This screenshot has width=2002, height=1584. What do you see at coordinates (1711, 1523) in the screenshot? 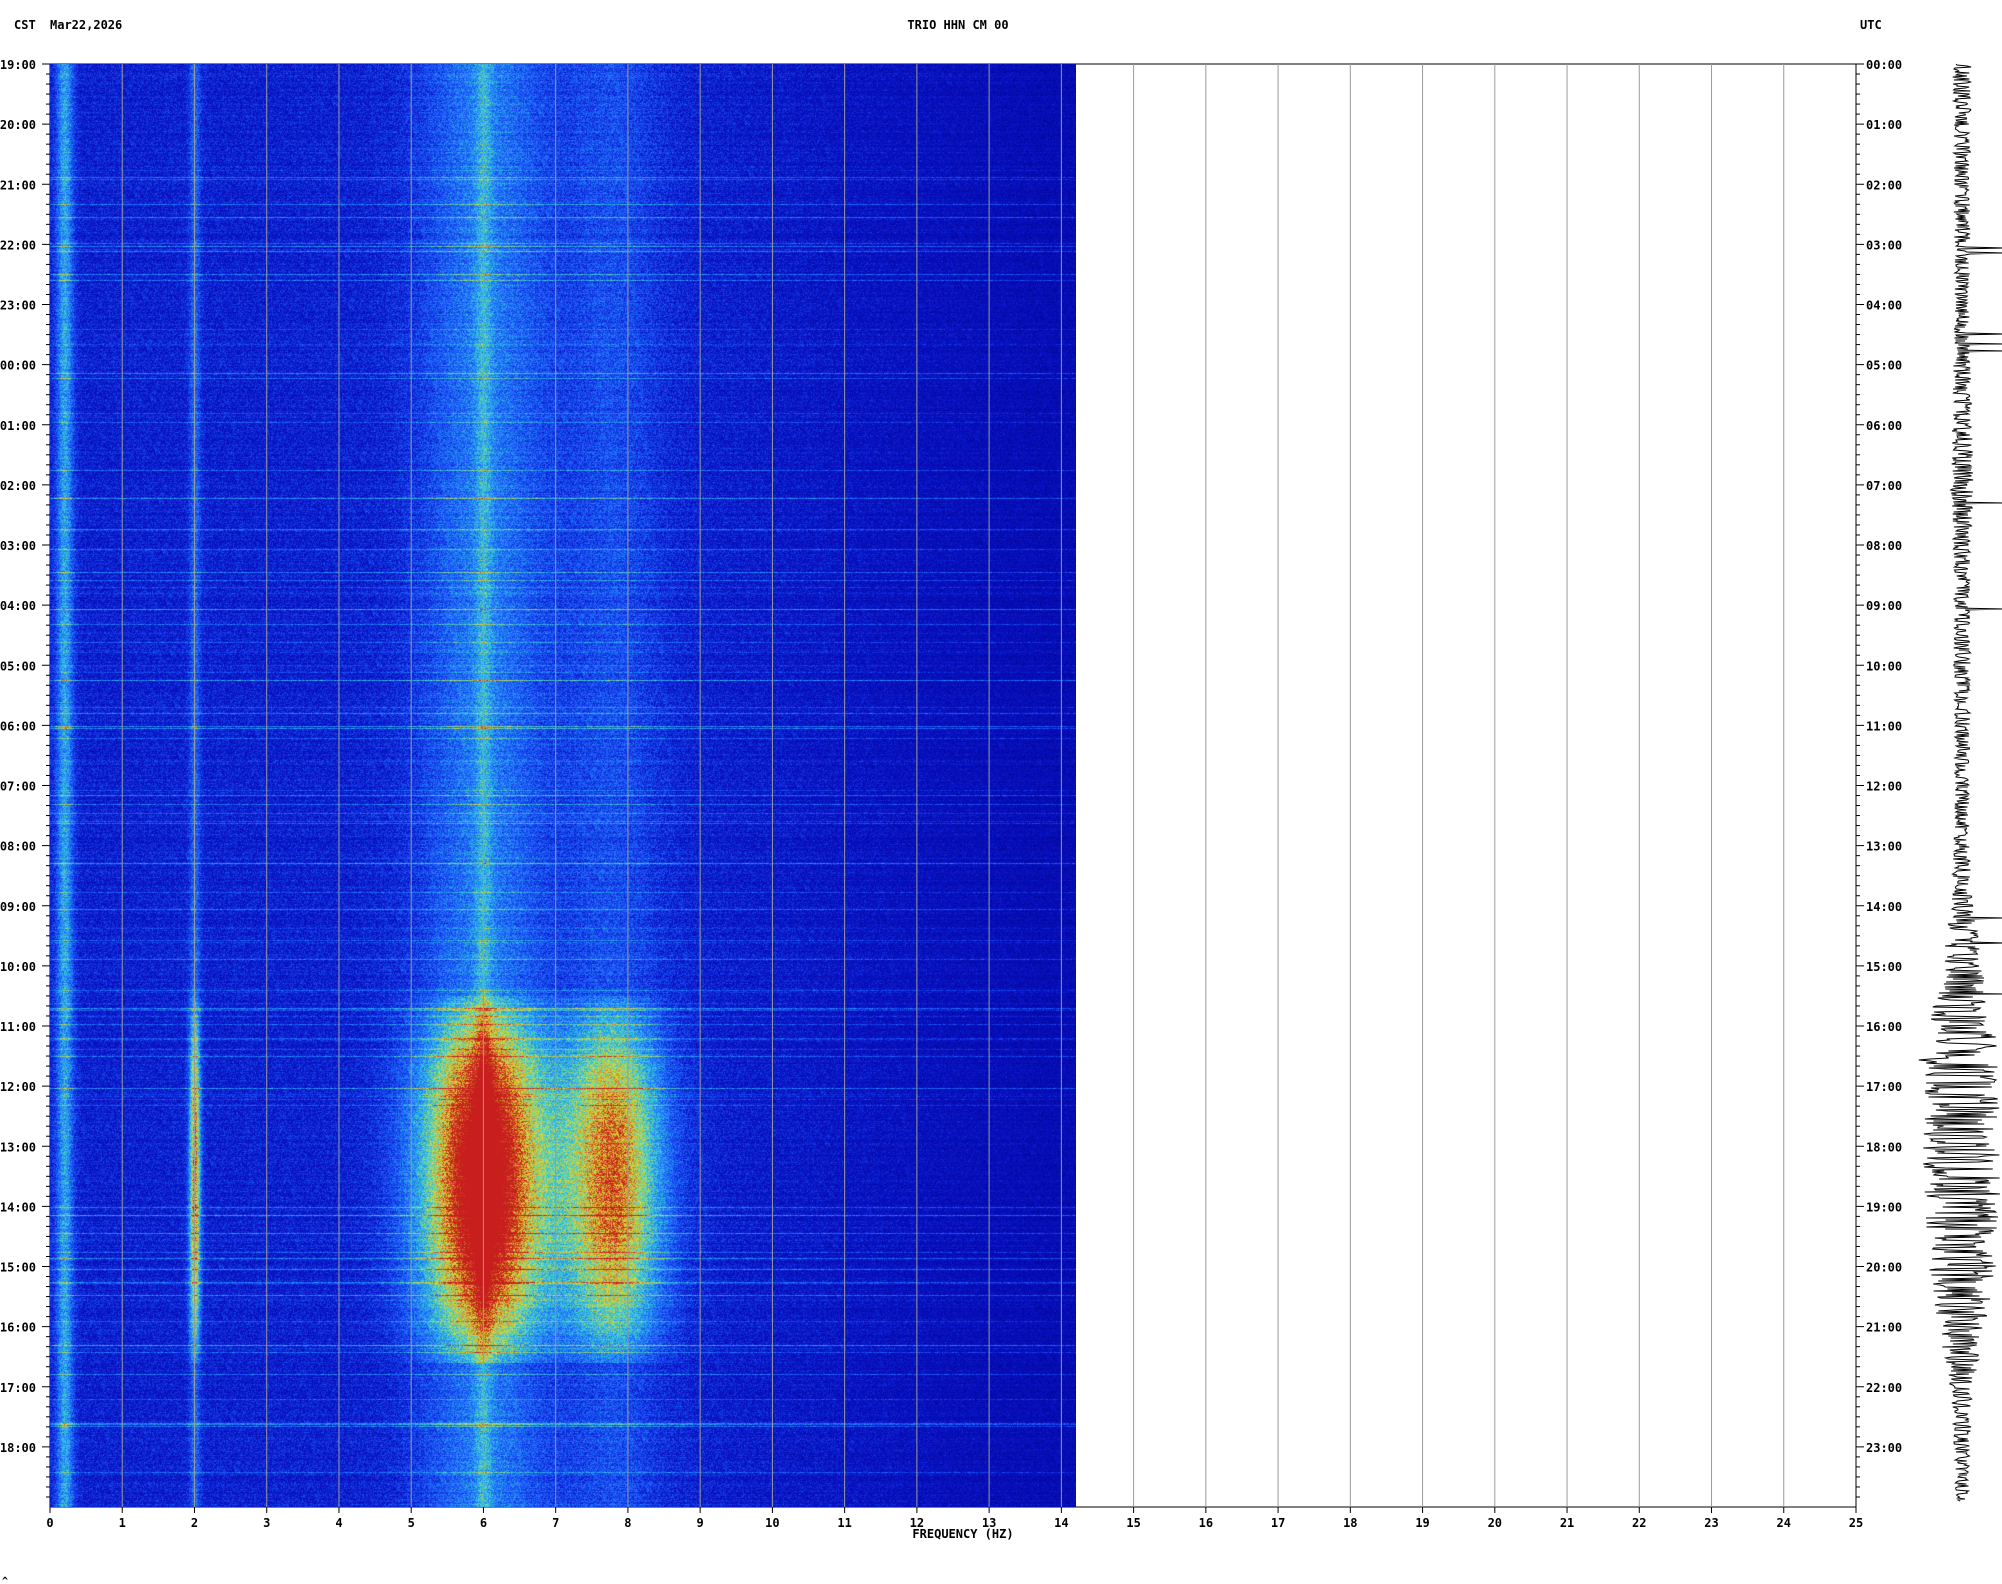
I see `x-tick-label: 23` at bounding box center [1711, 1523].